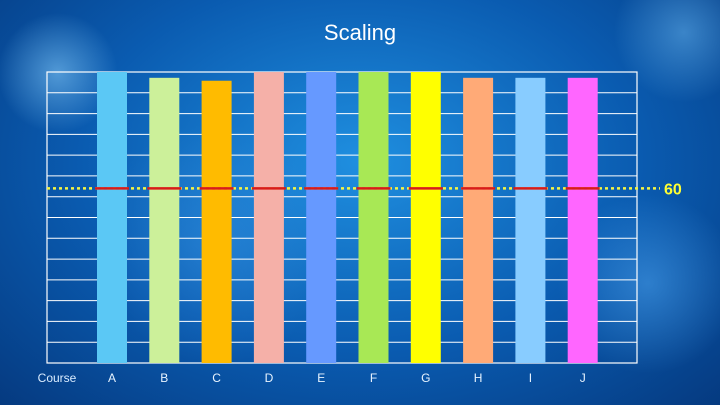 Image resolution: width=720 pixels, height=405 pixels. Describe the element at coordinates (478, 220) in the screenshot. I see `bar-h` at that location.